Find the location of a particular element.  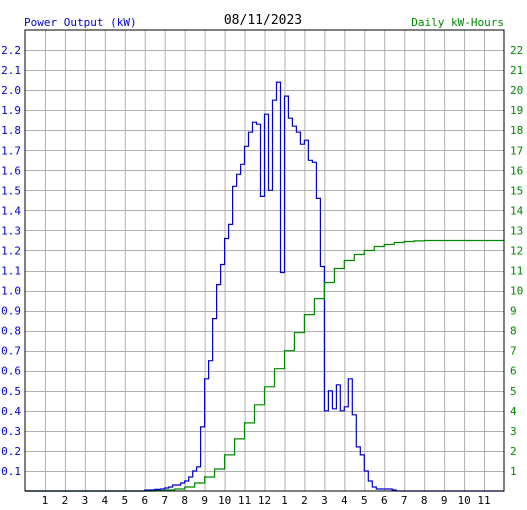

right-tick-label: 15 is located at coordinates (516, 190).